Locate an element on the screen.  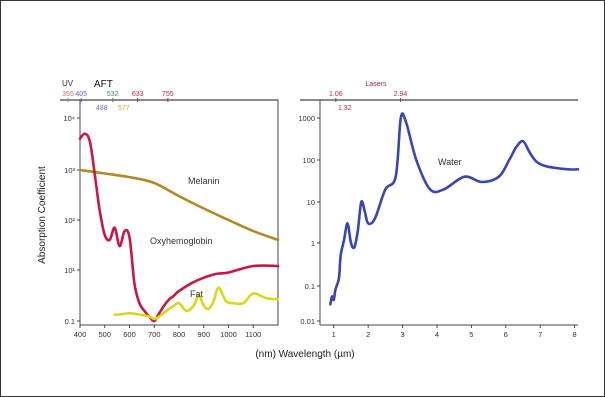
top-marker-1.06: 1.06 is located at coordinates (336, 94).